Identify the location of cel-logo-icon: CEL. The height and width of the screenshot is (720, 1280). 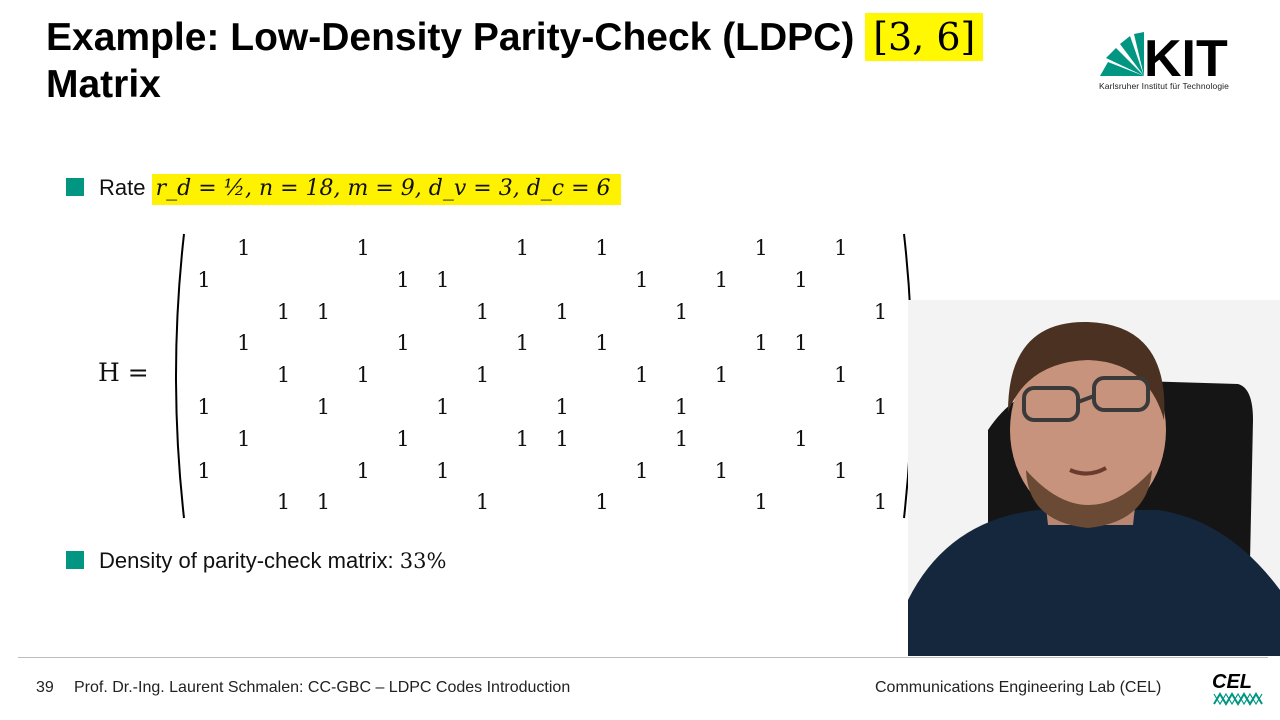
(1237, 688).